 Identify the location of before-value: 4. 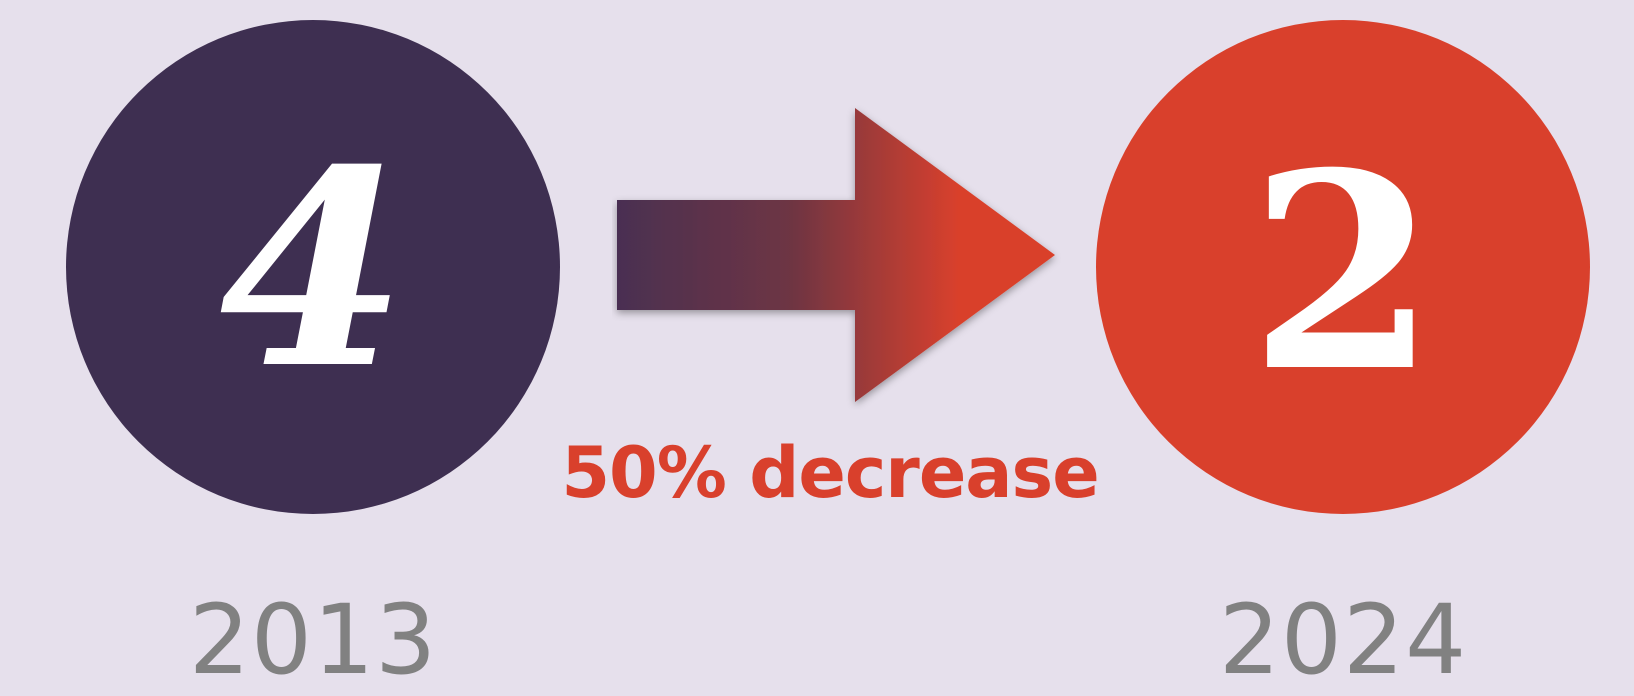
(313, 269).